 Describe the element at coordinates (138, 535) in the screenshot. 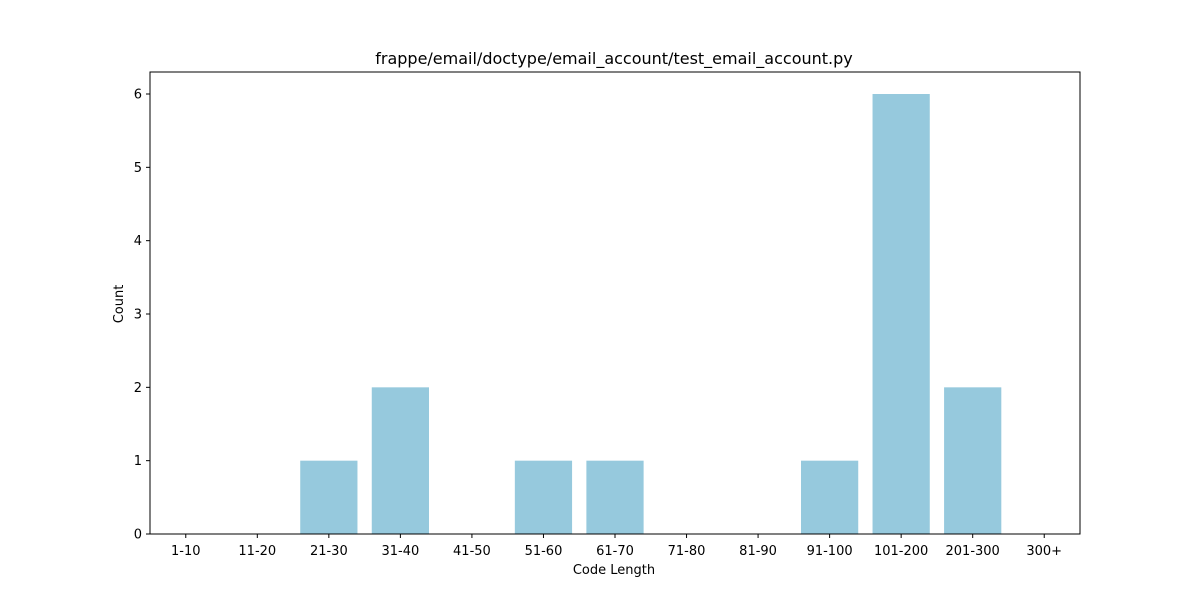

I see `y-tick-label: 0` at that location.